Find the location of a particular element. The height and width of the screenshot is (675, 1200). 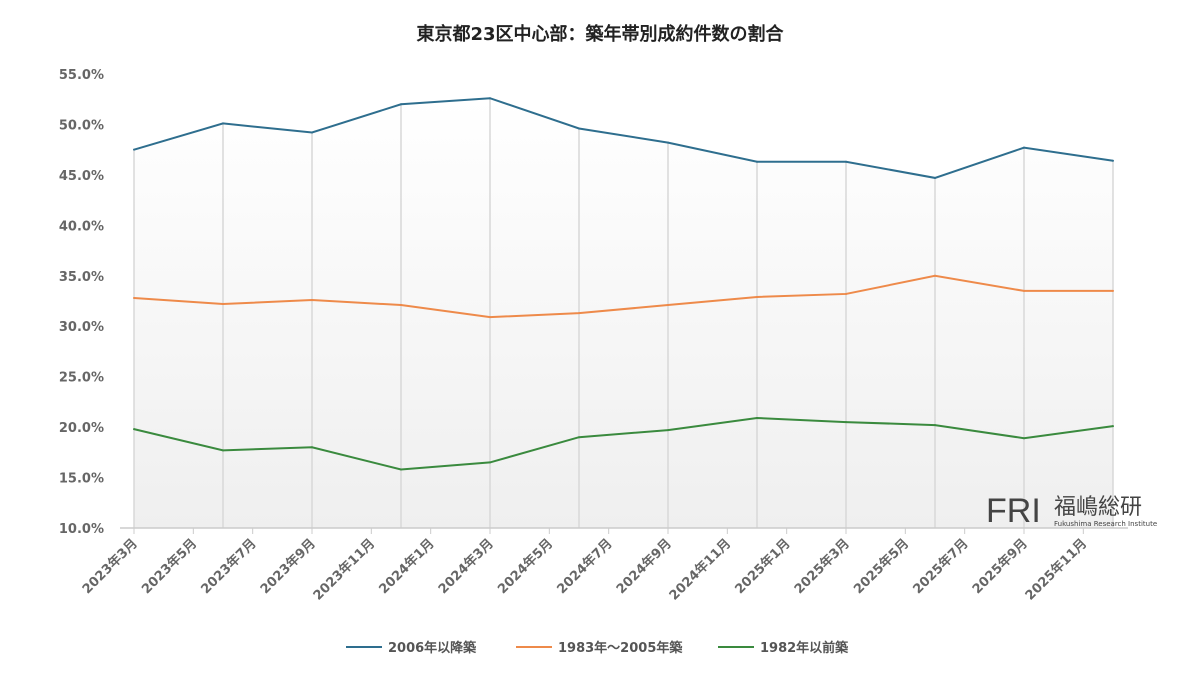

x-tick-label: 2024年11月 is located at coordinates (700, 570).